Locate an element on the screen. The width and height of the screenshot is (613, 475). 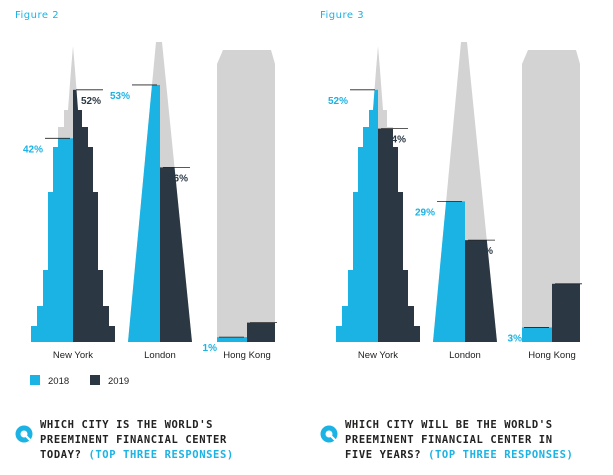
value-label-2018-hong-kong: 3% is located at coordinates (515, 338).